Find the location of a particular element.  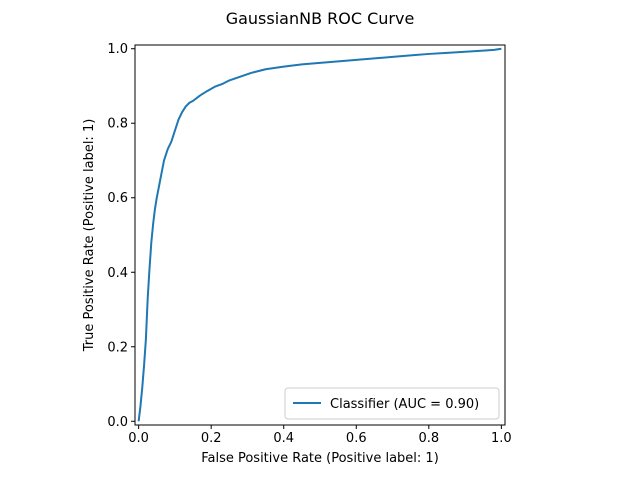

legend-label: Classifier (AUC = 0.90) is located at coordinates (404, 404).